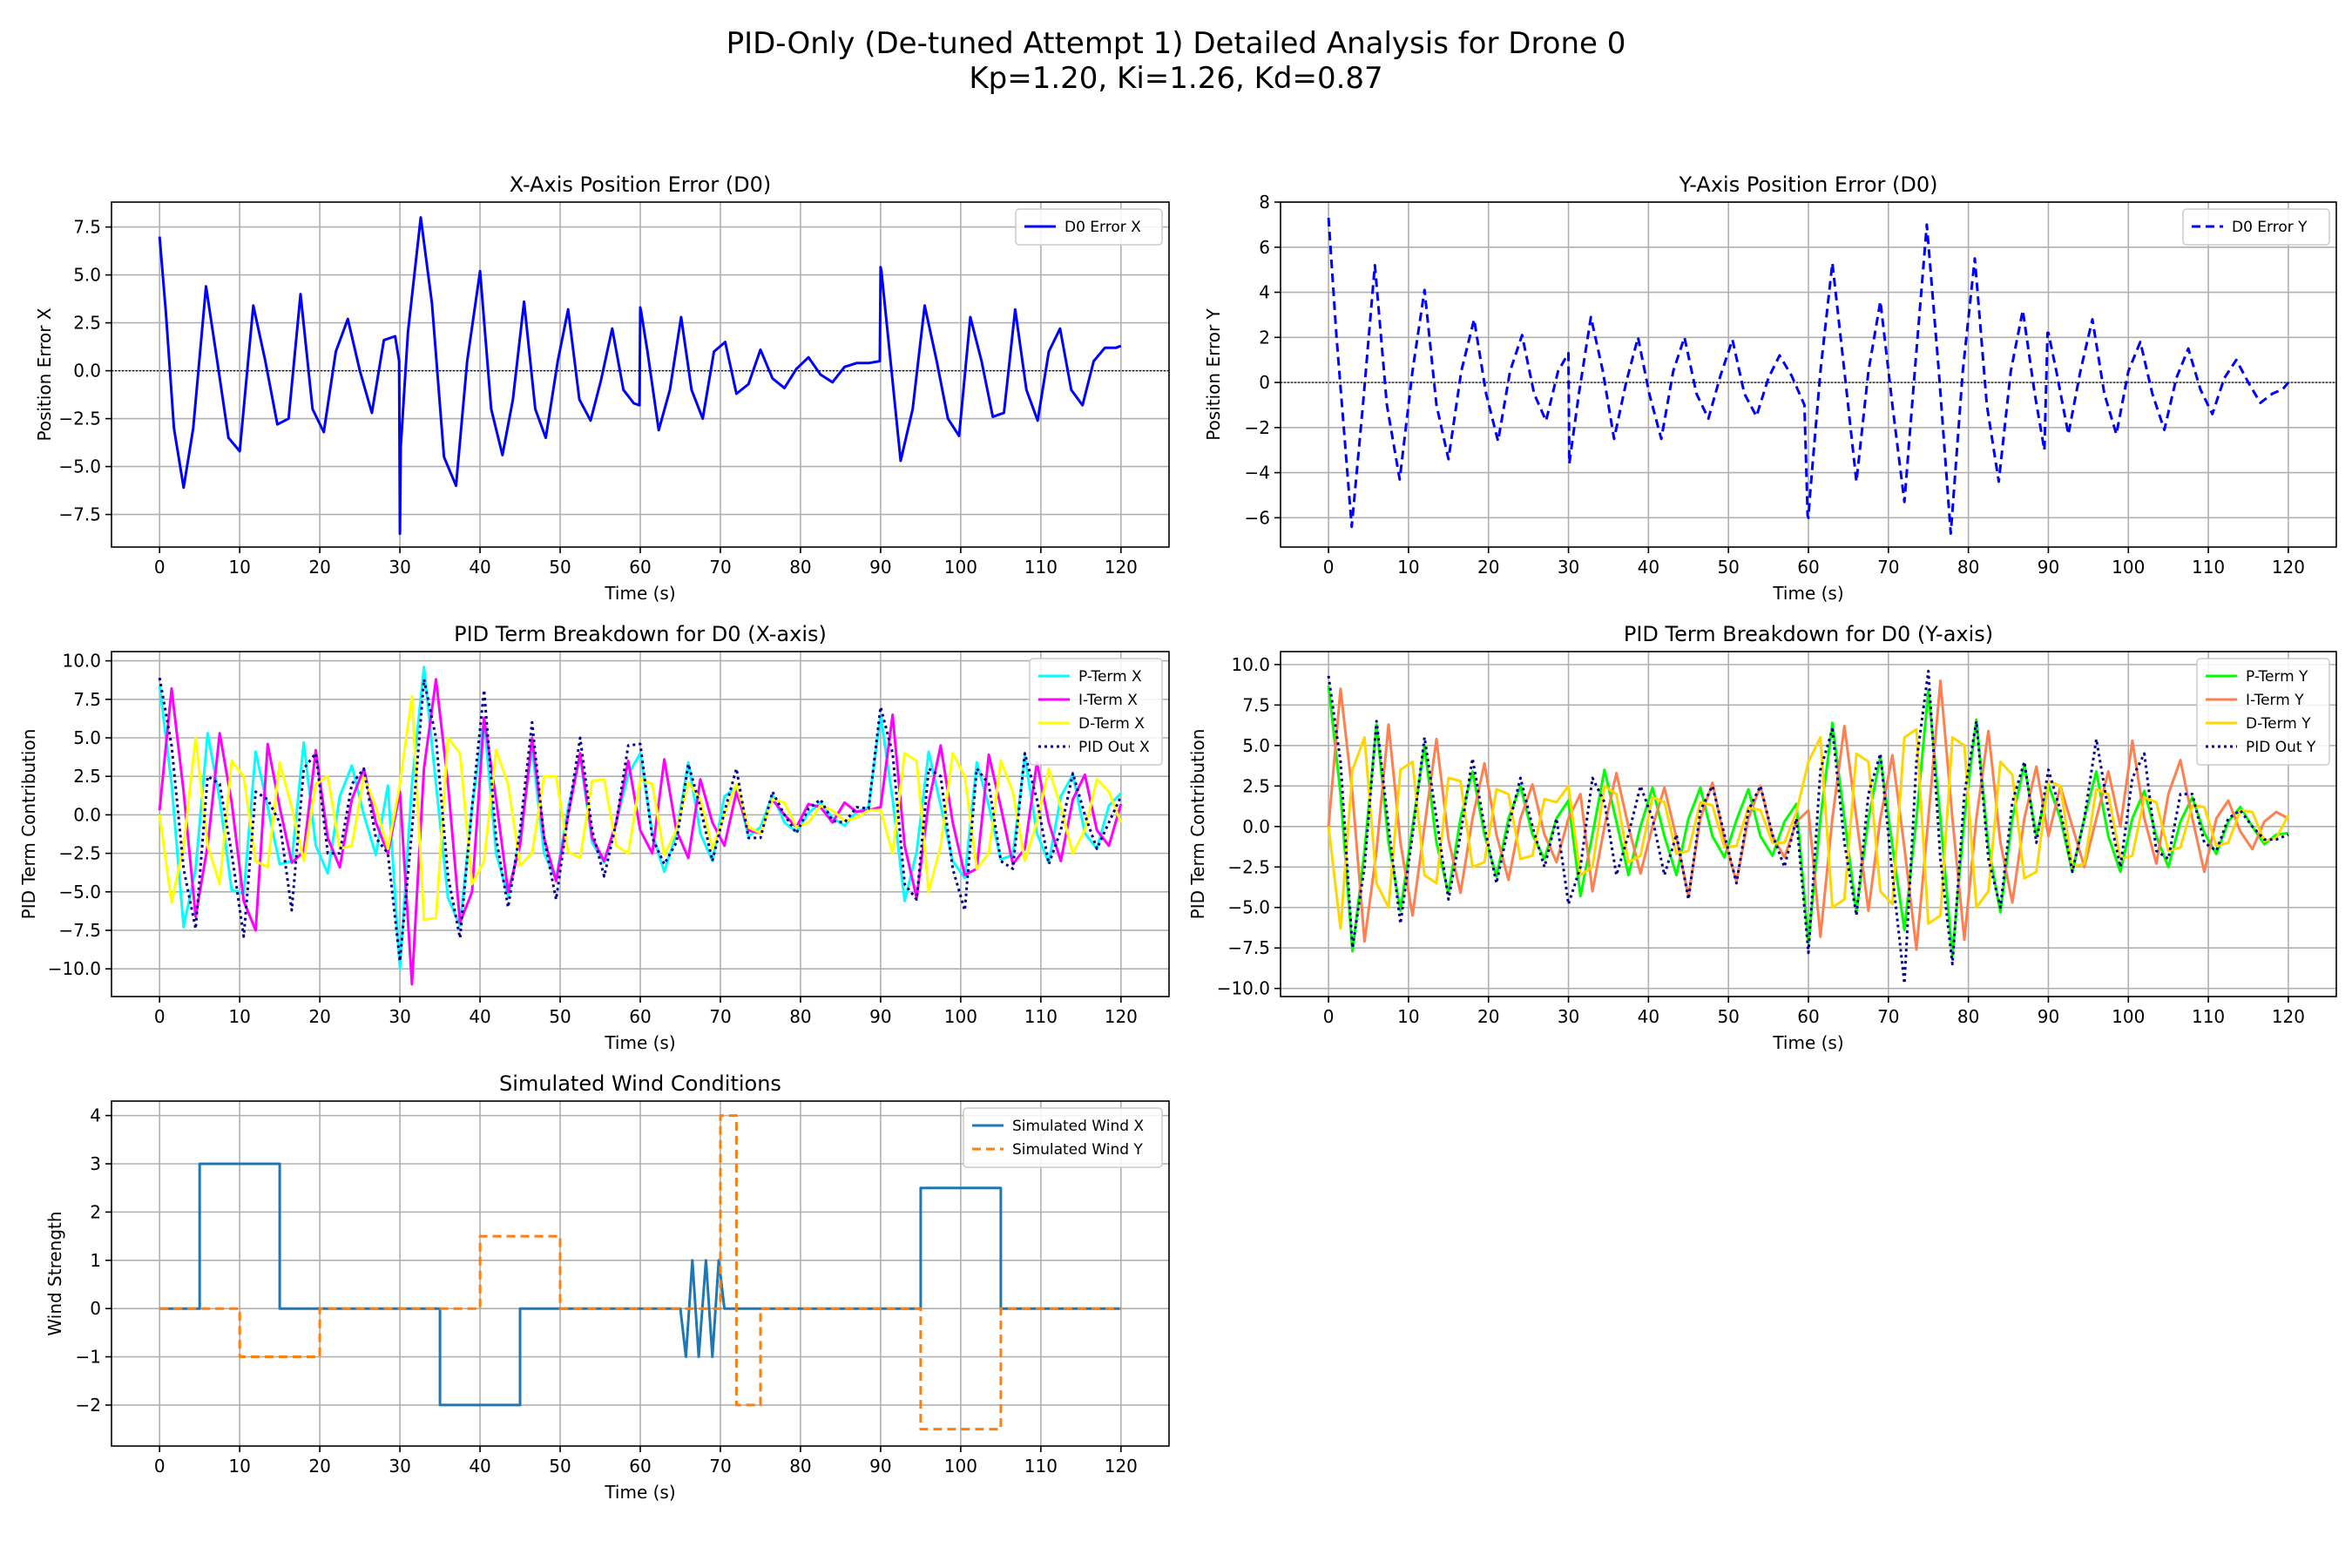 The image size is (2352, 1568). Describe the element at coordinates (1257, 427) in the screenshot. I see `y-tick-label: −2` at that location.